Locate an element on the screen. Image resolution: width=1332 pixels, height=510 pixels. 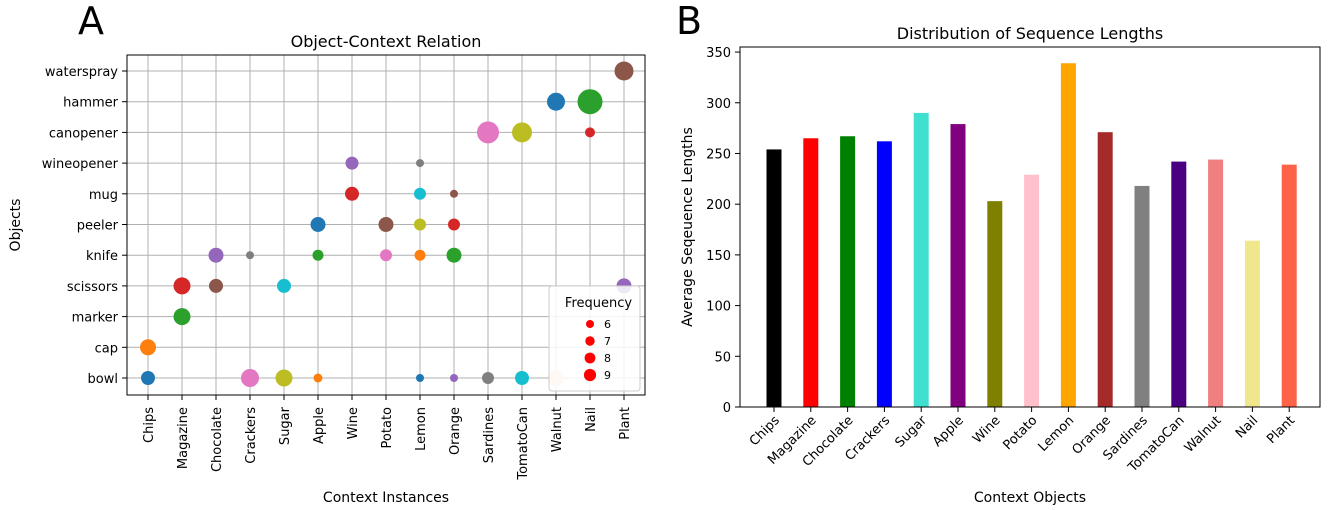
y-tick-label-a: peeler is located at coordinates (98, 226).